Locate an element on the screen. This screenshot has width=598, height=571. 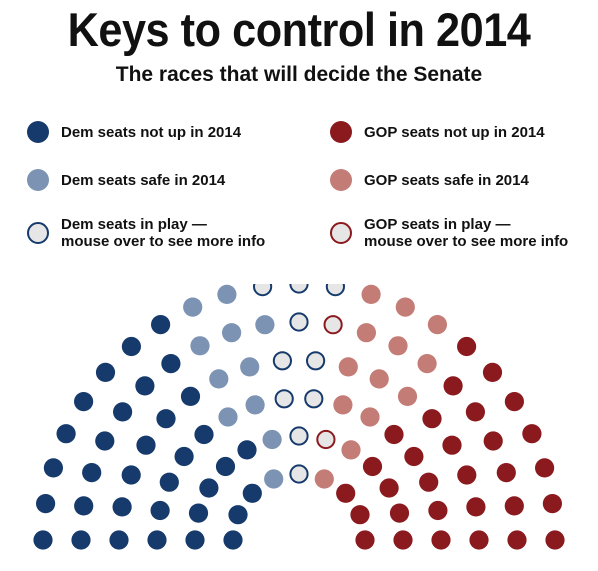
legend-item-gop-not-up: GOP seats not up in 2014 is located at coordinates (437, 132).